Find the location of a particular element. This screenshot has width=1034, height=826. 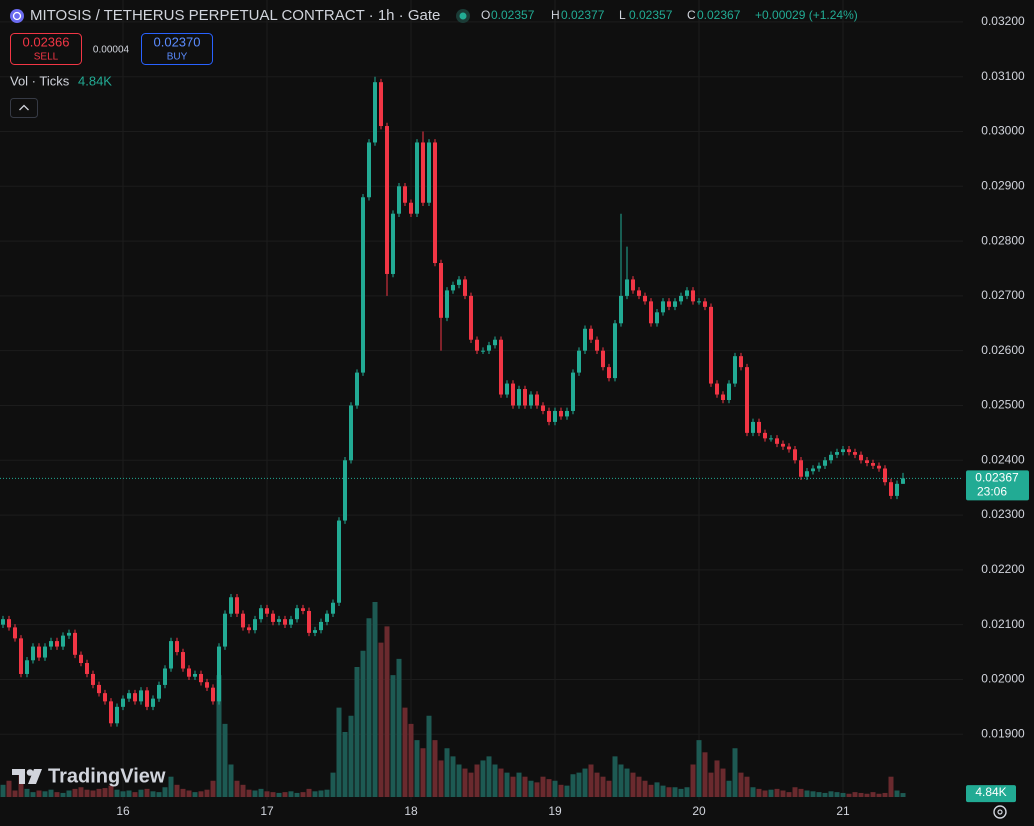

ohlc-label: H is located at coordinates (555, 15).